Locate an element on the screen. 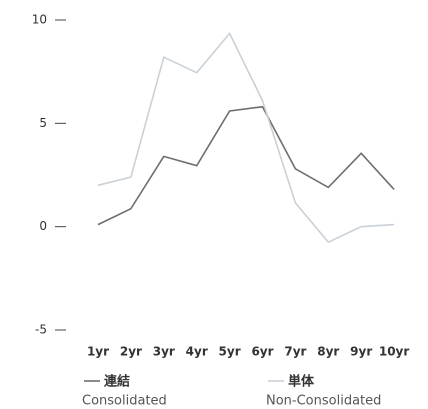 Image resolution: width=428 pixels, height=409 pixels. x-tick-label: 10yr is located at coordinates (394, 352).